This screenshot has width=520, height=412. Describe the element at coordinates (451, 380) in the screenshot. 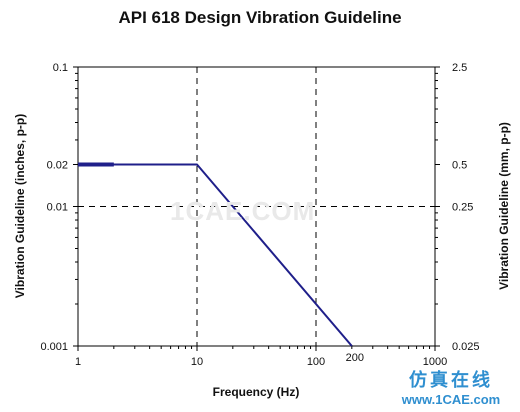

I see `brand-chinese-text: 仿真在线` at that location.